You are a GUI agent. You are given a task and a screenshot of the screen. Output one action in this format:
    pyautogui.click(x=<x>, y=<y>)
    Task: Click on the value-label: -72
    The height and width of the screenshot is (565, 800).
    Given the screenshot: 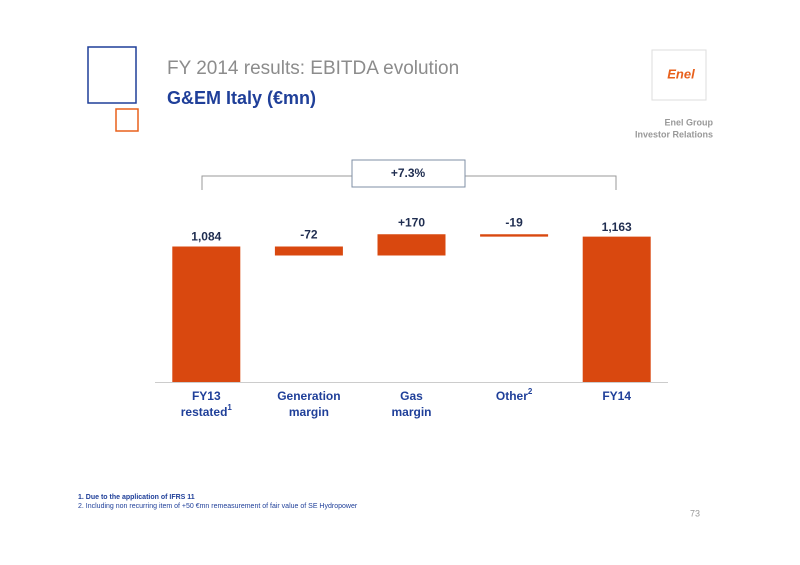 What is the action you would take?
    pyautogui.click(x=309, y=235)
    